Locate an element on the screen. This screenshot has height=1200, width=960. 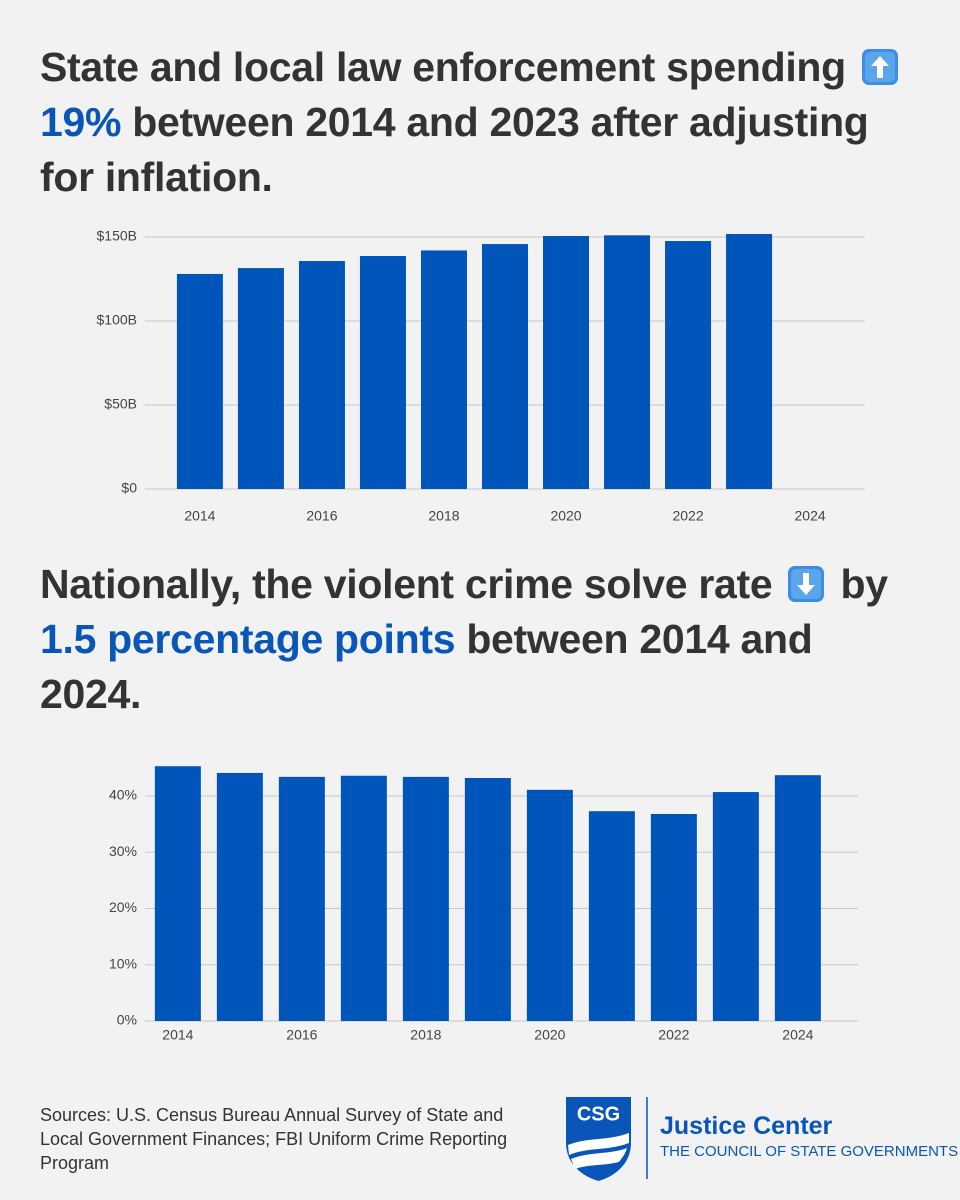
y-tick-label: $100B is located at coordinates (117, 320).